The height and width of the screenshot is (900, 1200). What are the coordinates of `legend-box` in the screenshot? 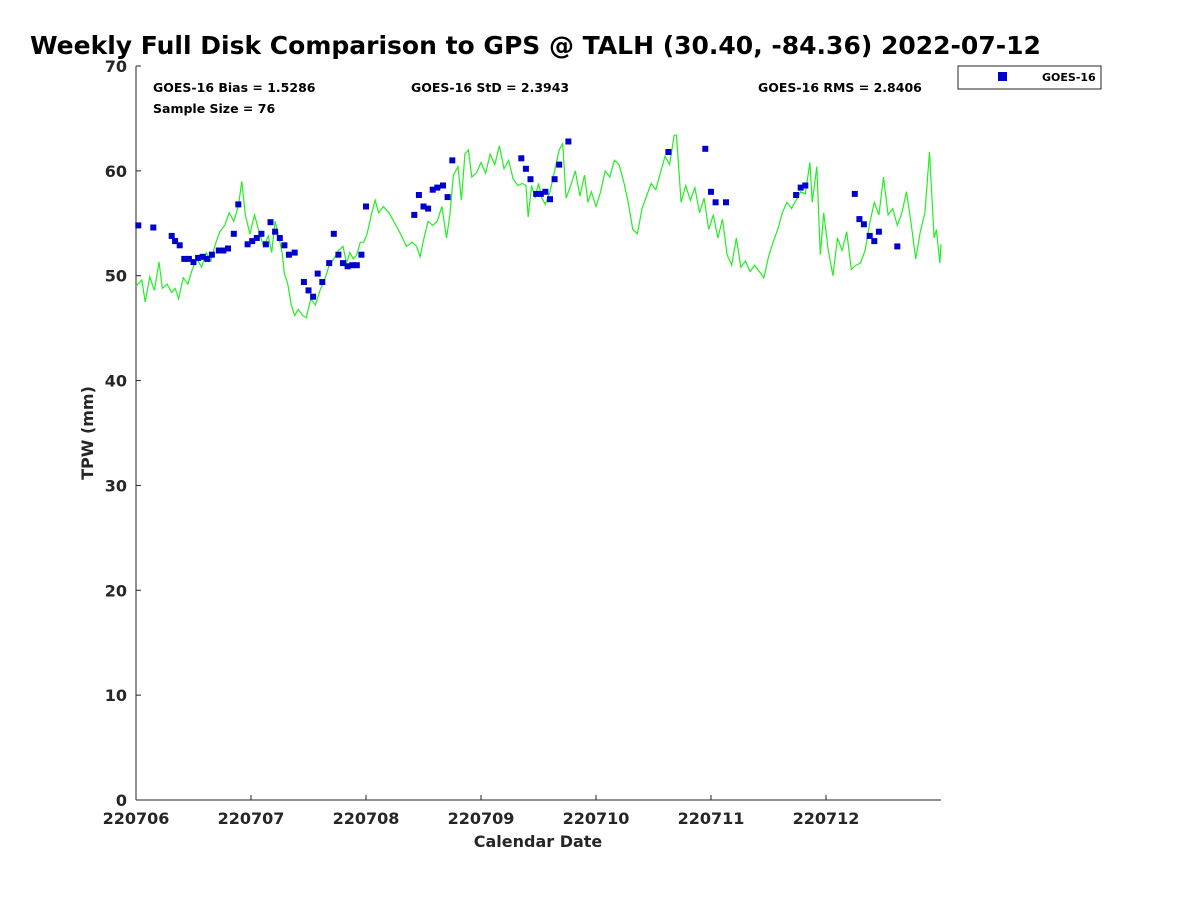 It's located at (1029, 77).